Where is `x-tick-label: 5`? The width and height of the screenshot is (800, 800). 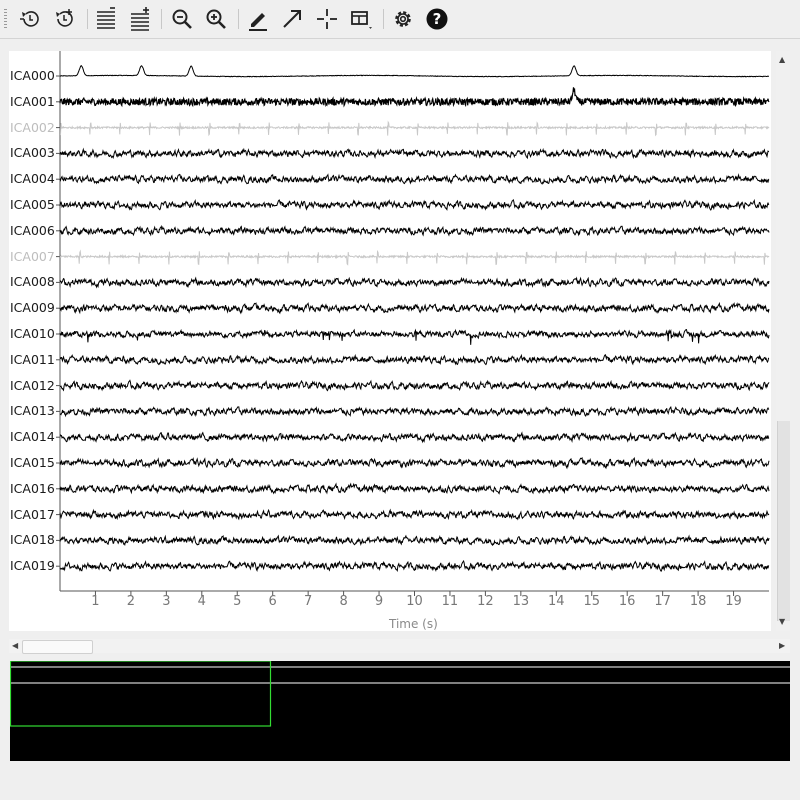
x-tick-label: 5 is located at coordinates (237, 601).